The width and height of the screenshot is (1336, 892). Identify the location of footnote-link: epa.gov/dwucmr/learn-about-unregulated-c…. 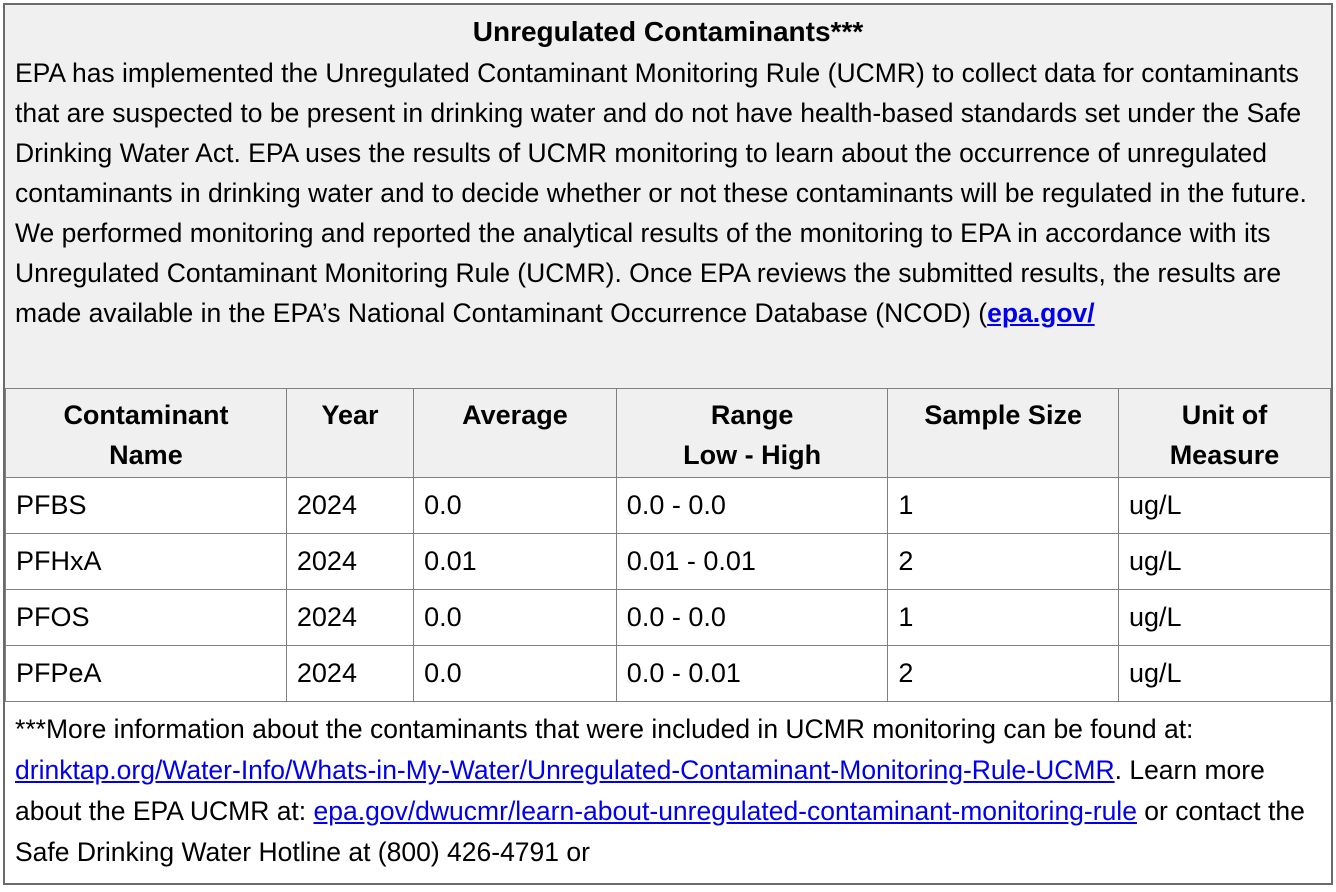
(725, 811).